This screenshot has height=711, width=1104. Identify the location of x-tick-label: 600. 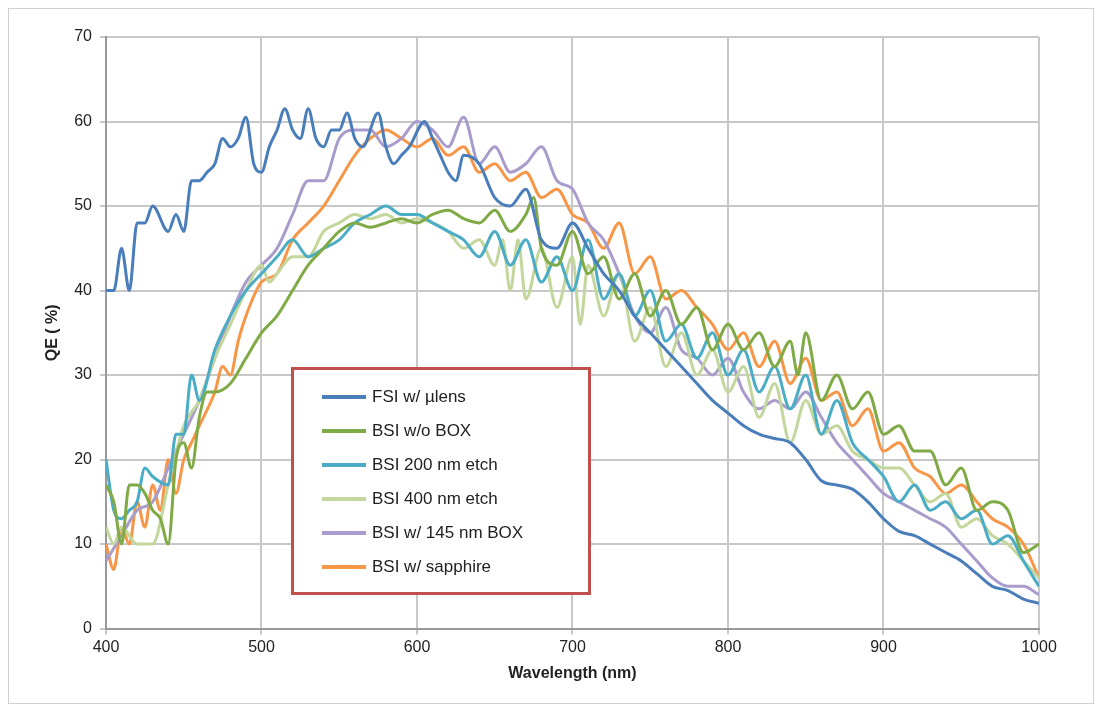
(417, 646).